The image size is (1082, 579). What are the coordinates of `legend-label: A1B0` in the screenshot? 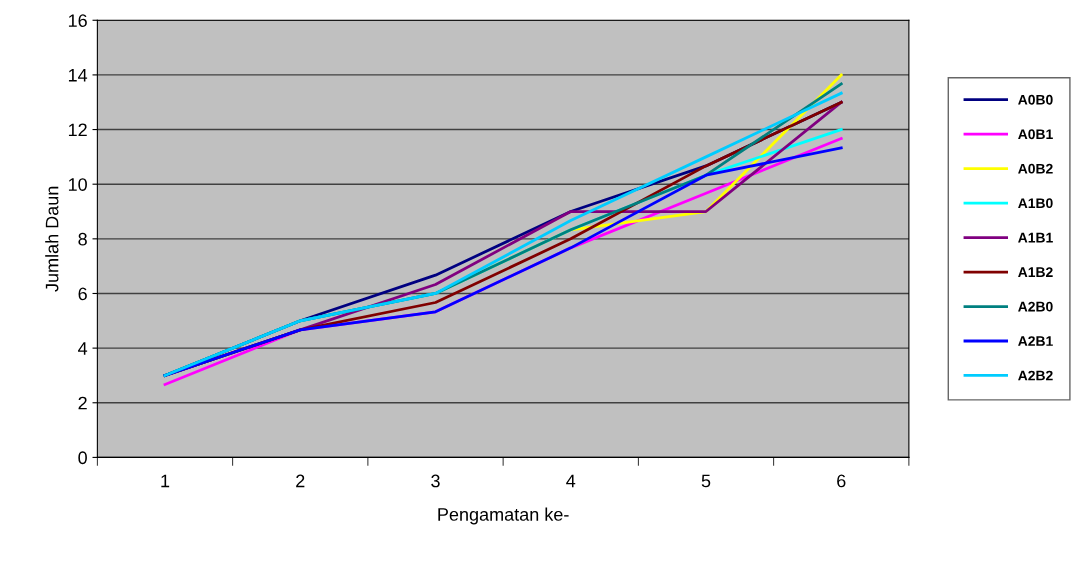 It's located at (1035, 203).